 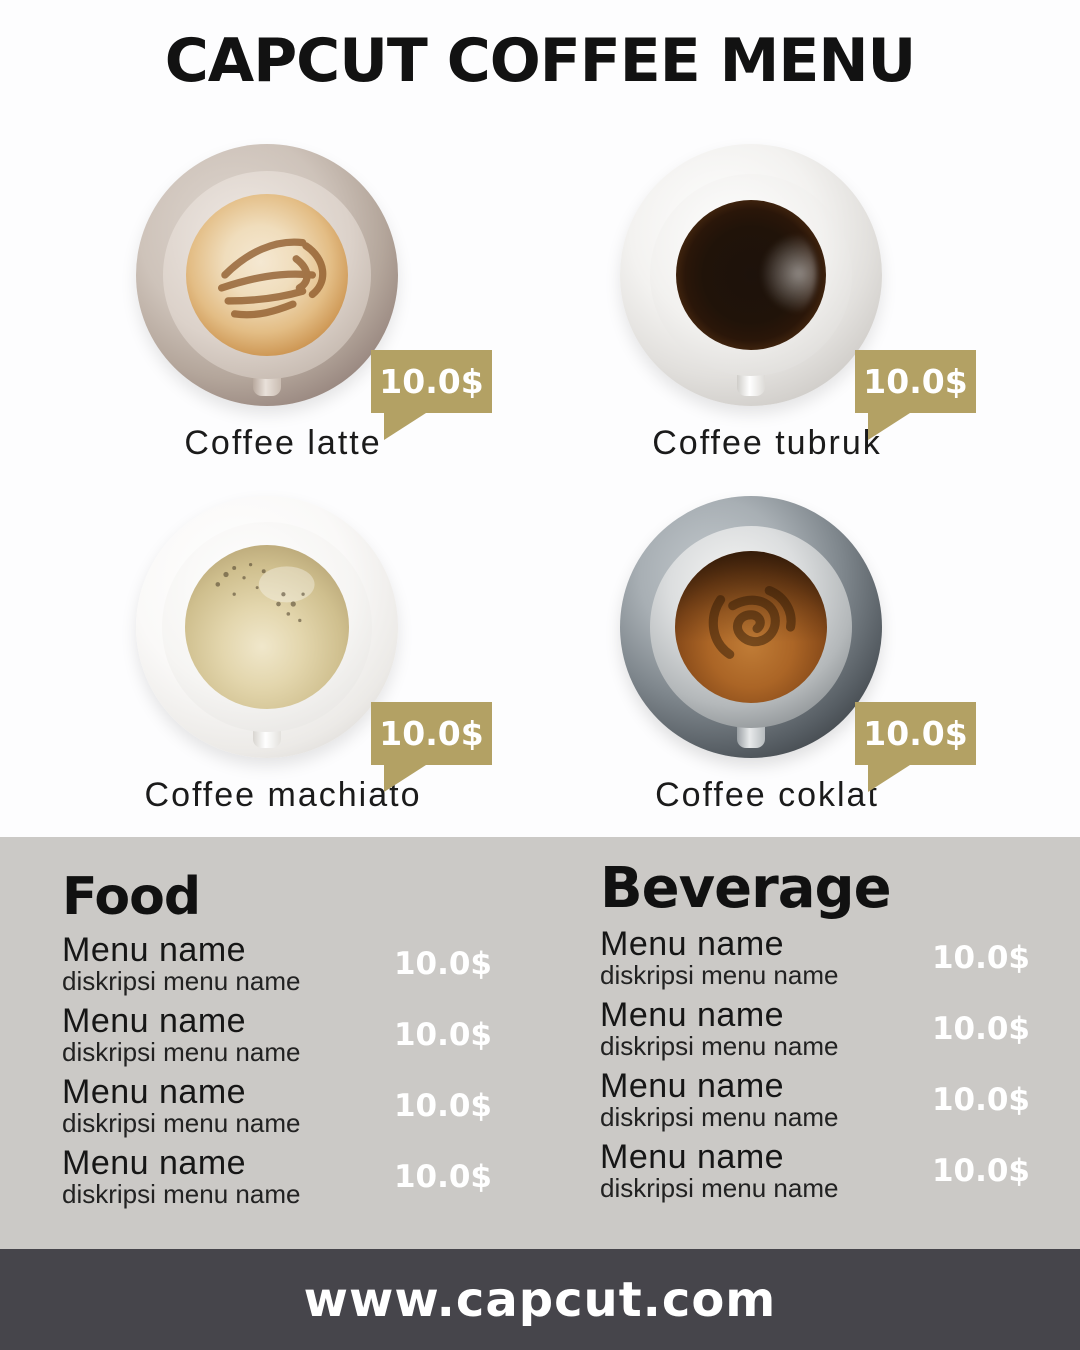 I want to click on chocolate-foam-shape, so click(x=751, y=627).